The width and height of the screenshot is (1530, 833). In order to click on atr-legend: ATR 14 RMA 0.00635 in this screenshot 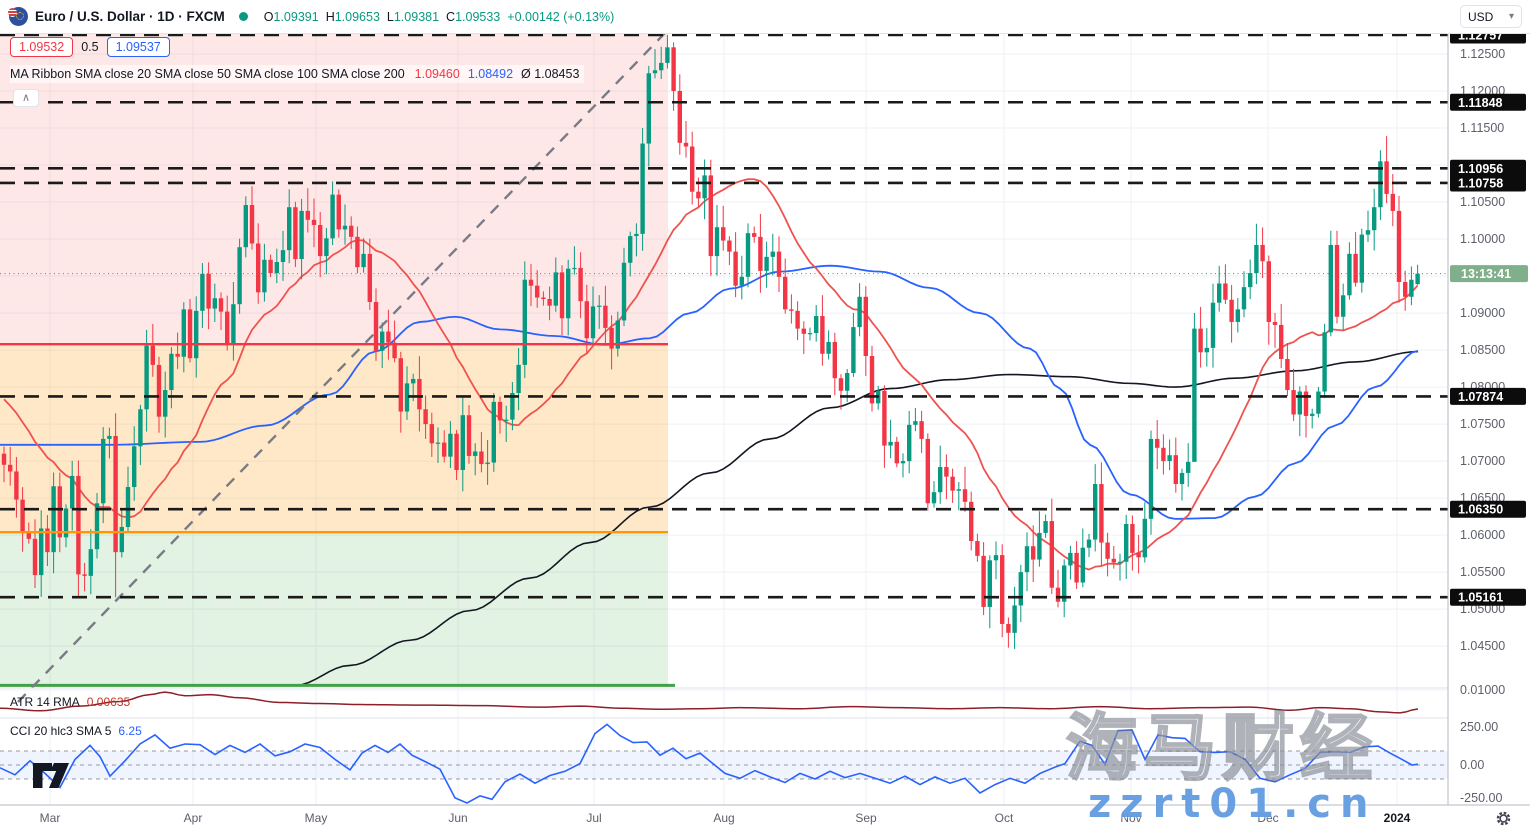, I will do `click(70, 702)`.